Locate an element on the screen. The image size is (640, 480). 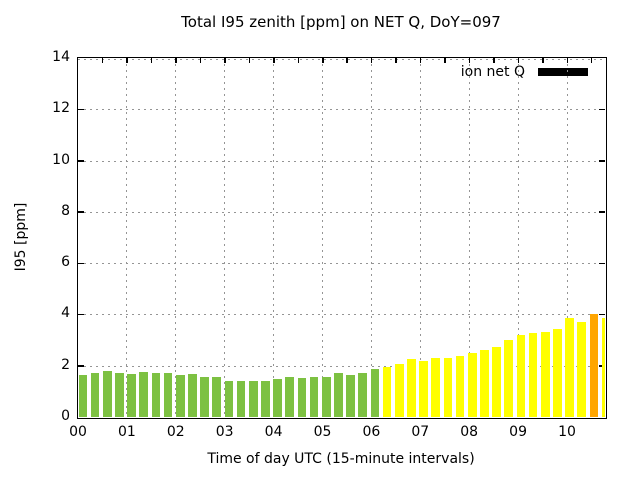
bar-05:30 is located at coordinates (350, 395).